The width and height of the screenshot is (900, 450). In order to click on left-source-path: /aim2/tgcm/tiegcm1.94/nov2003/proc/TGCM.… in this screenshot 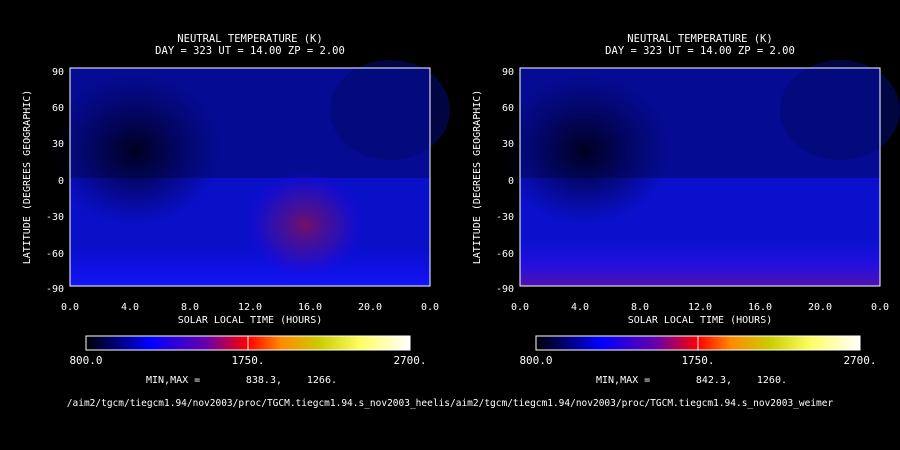, I will do `click(258, 403)`.